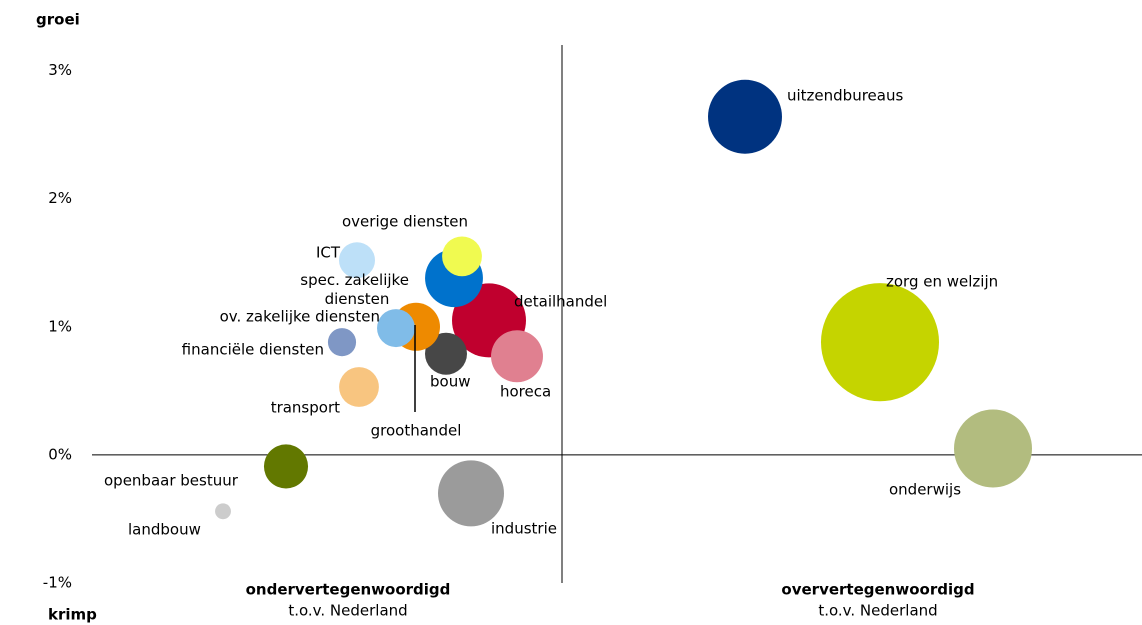  What do you see at coordinates (328, 253) in the screenshot?
I see `bubble-label: ICT` at bounding box center [328, 253].